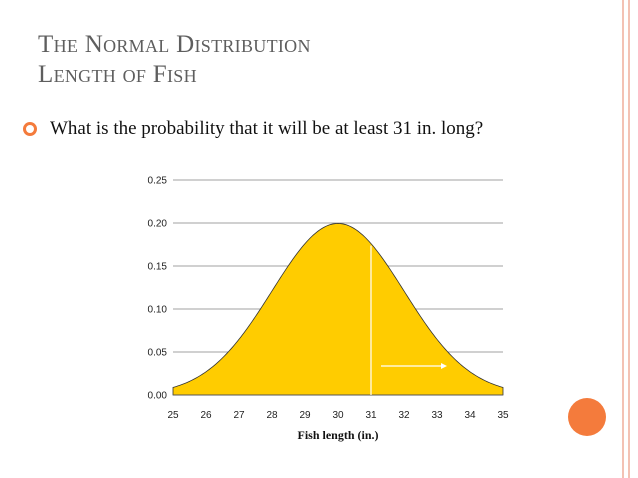 Image resolution: width=638 pixels, height=478 pixels. Describe the element at coordinates (470, 415) in the screenshot. I see `x-tick-label: 34` at that location.